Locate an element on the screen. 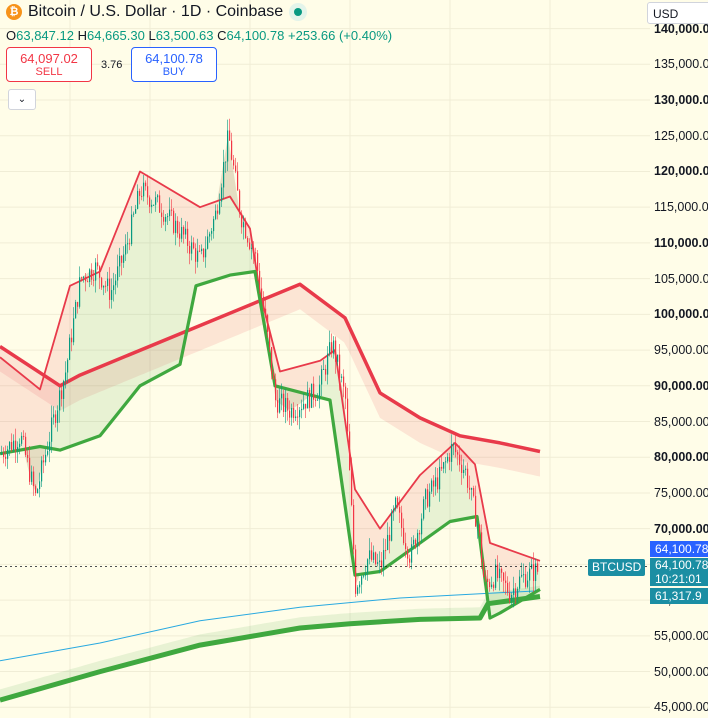 Image resolution: width=708 pixels, height=718 pixels. price-axis-tick-label: 95,000.00 is located at coordinates (681, 350).